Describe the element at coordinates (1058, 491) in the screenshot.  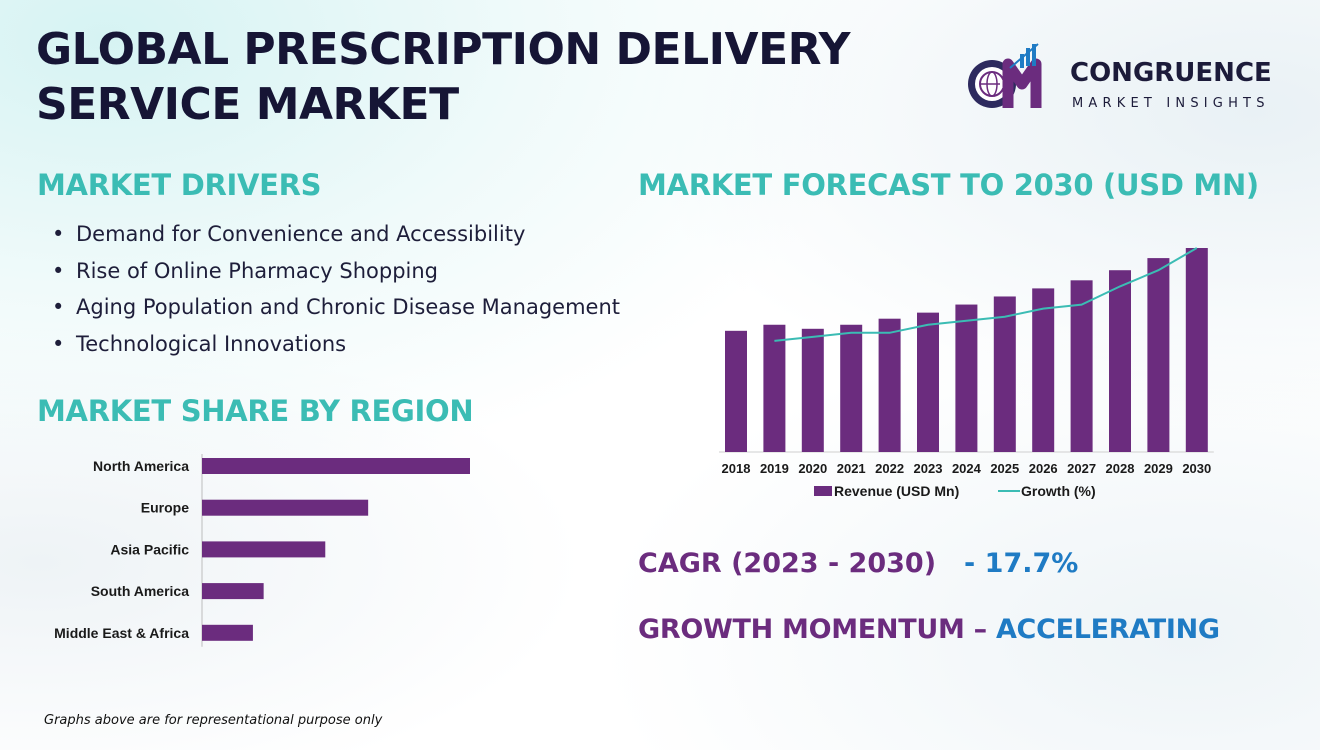
I see `legend-growth-label: Growth (%)` at that location.